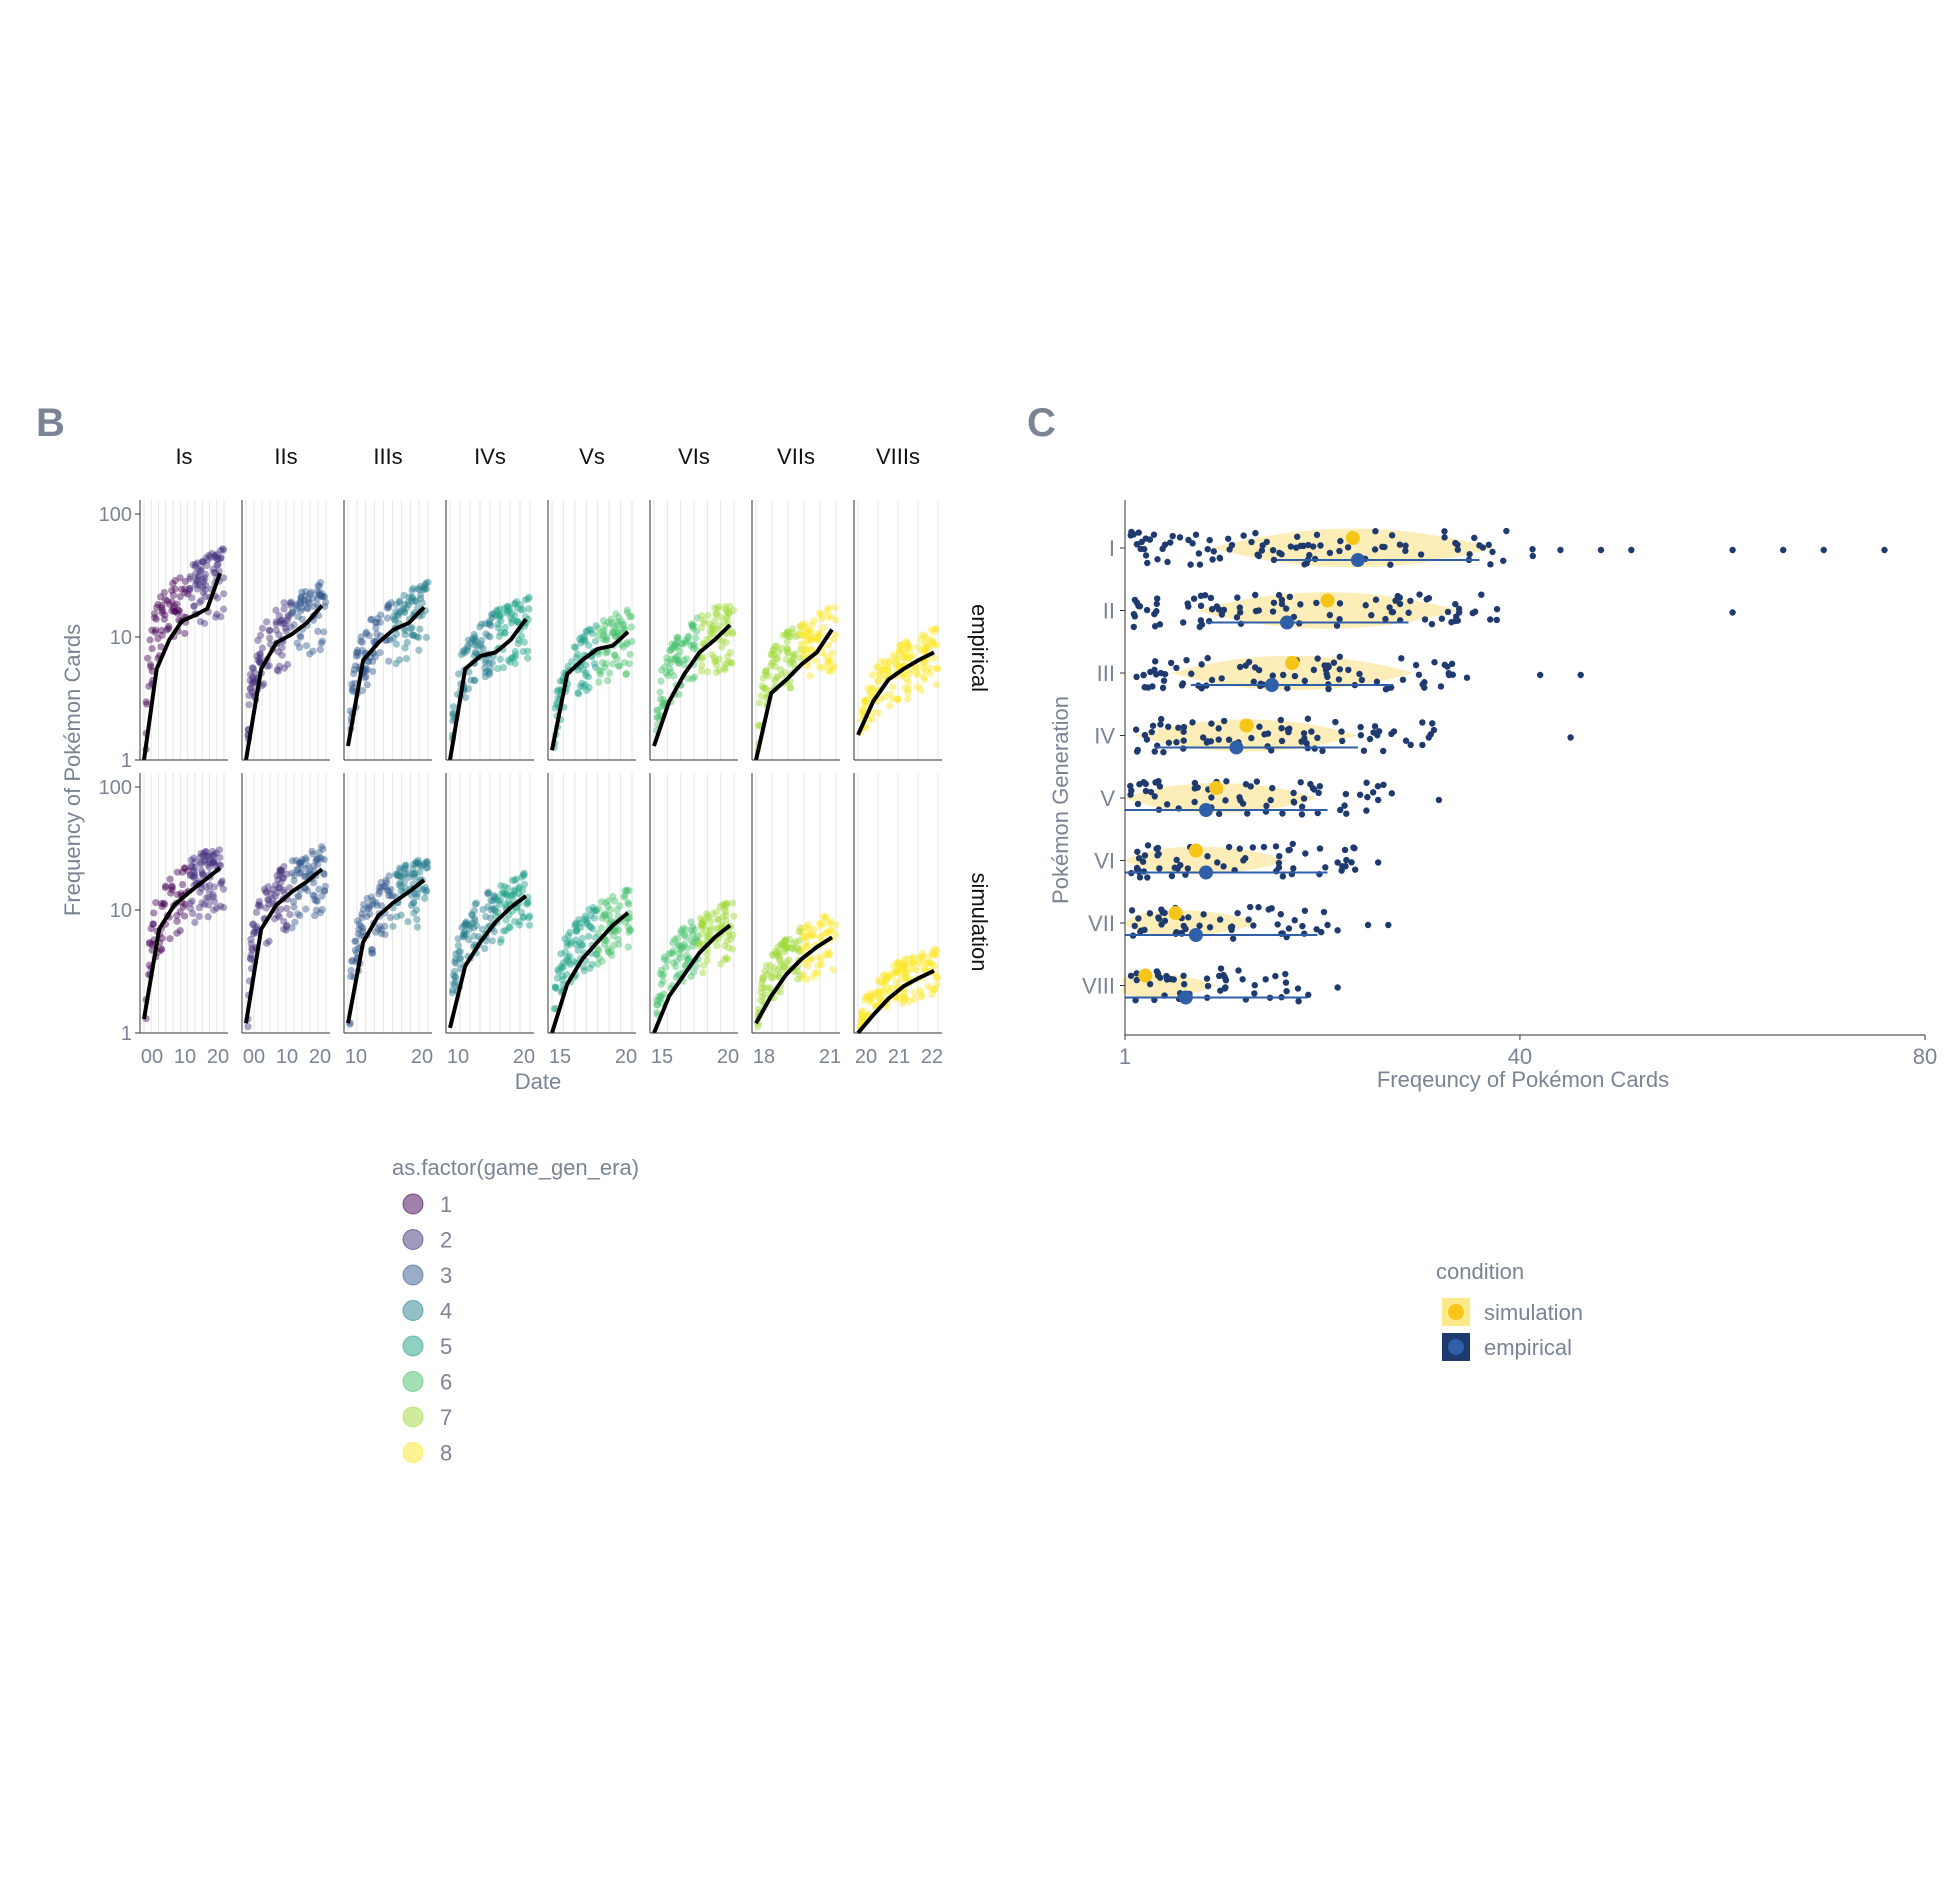  Describe the element at coordinates (1378, 862) in the screenshot. I see `outlier-point` at that location.